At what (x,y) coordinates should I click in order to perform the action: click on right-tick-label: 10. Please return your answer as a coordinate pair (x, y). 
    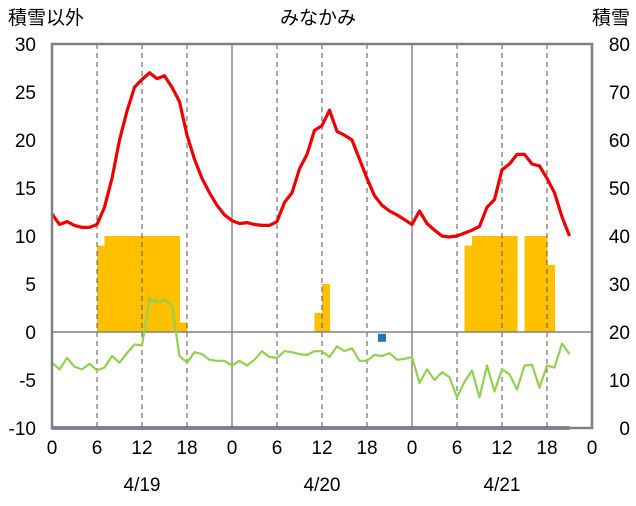
    Looking at the image, I should click on (619, 381).